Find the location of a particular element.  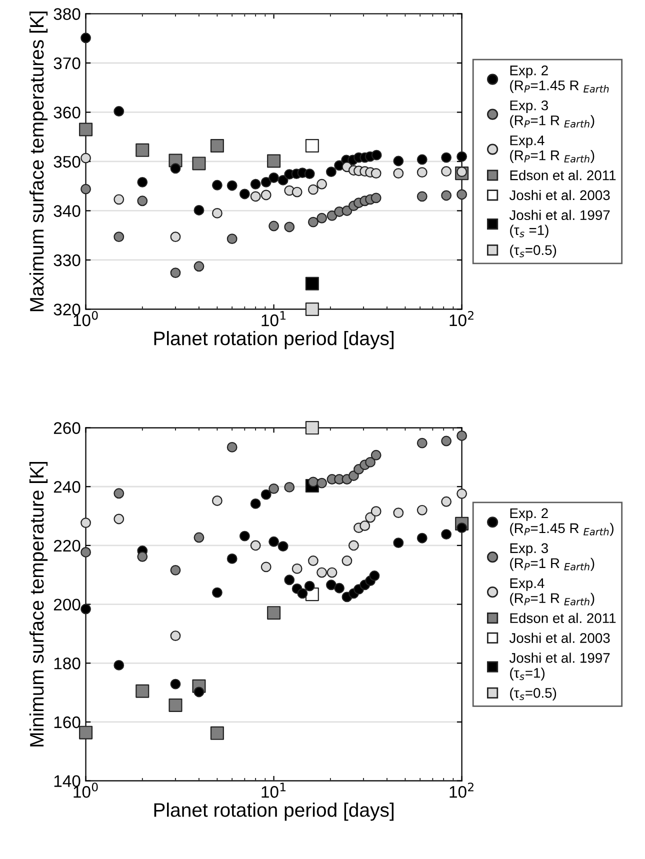

y-tick-label: 260 is located at coordinates (67, 428).